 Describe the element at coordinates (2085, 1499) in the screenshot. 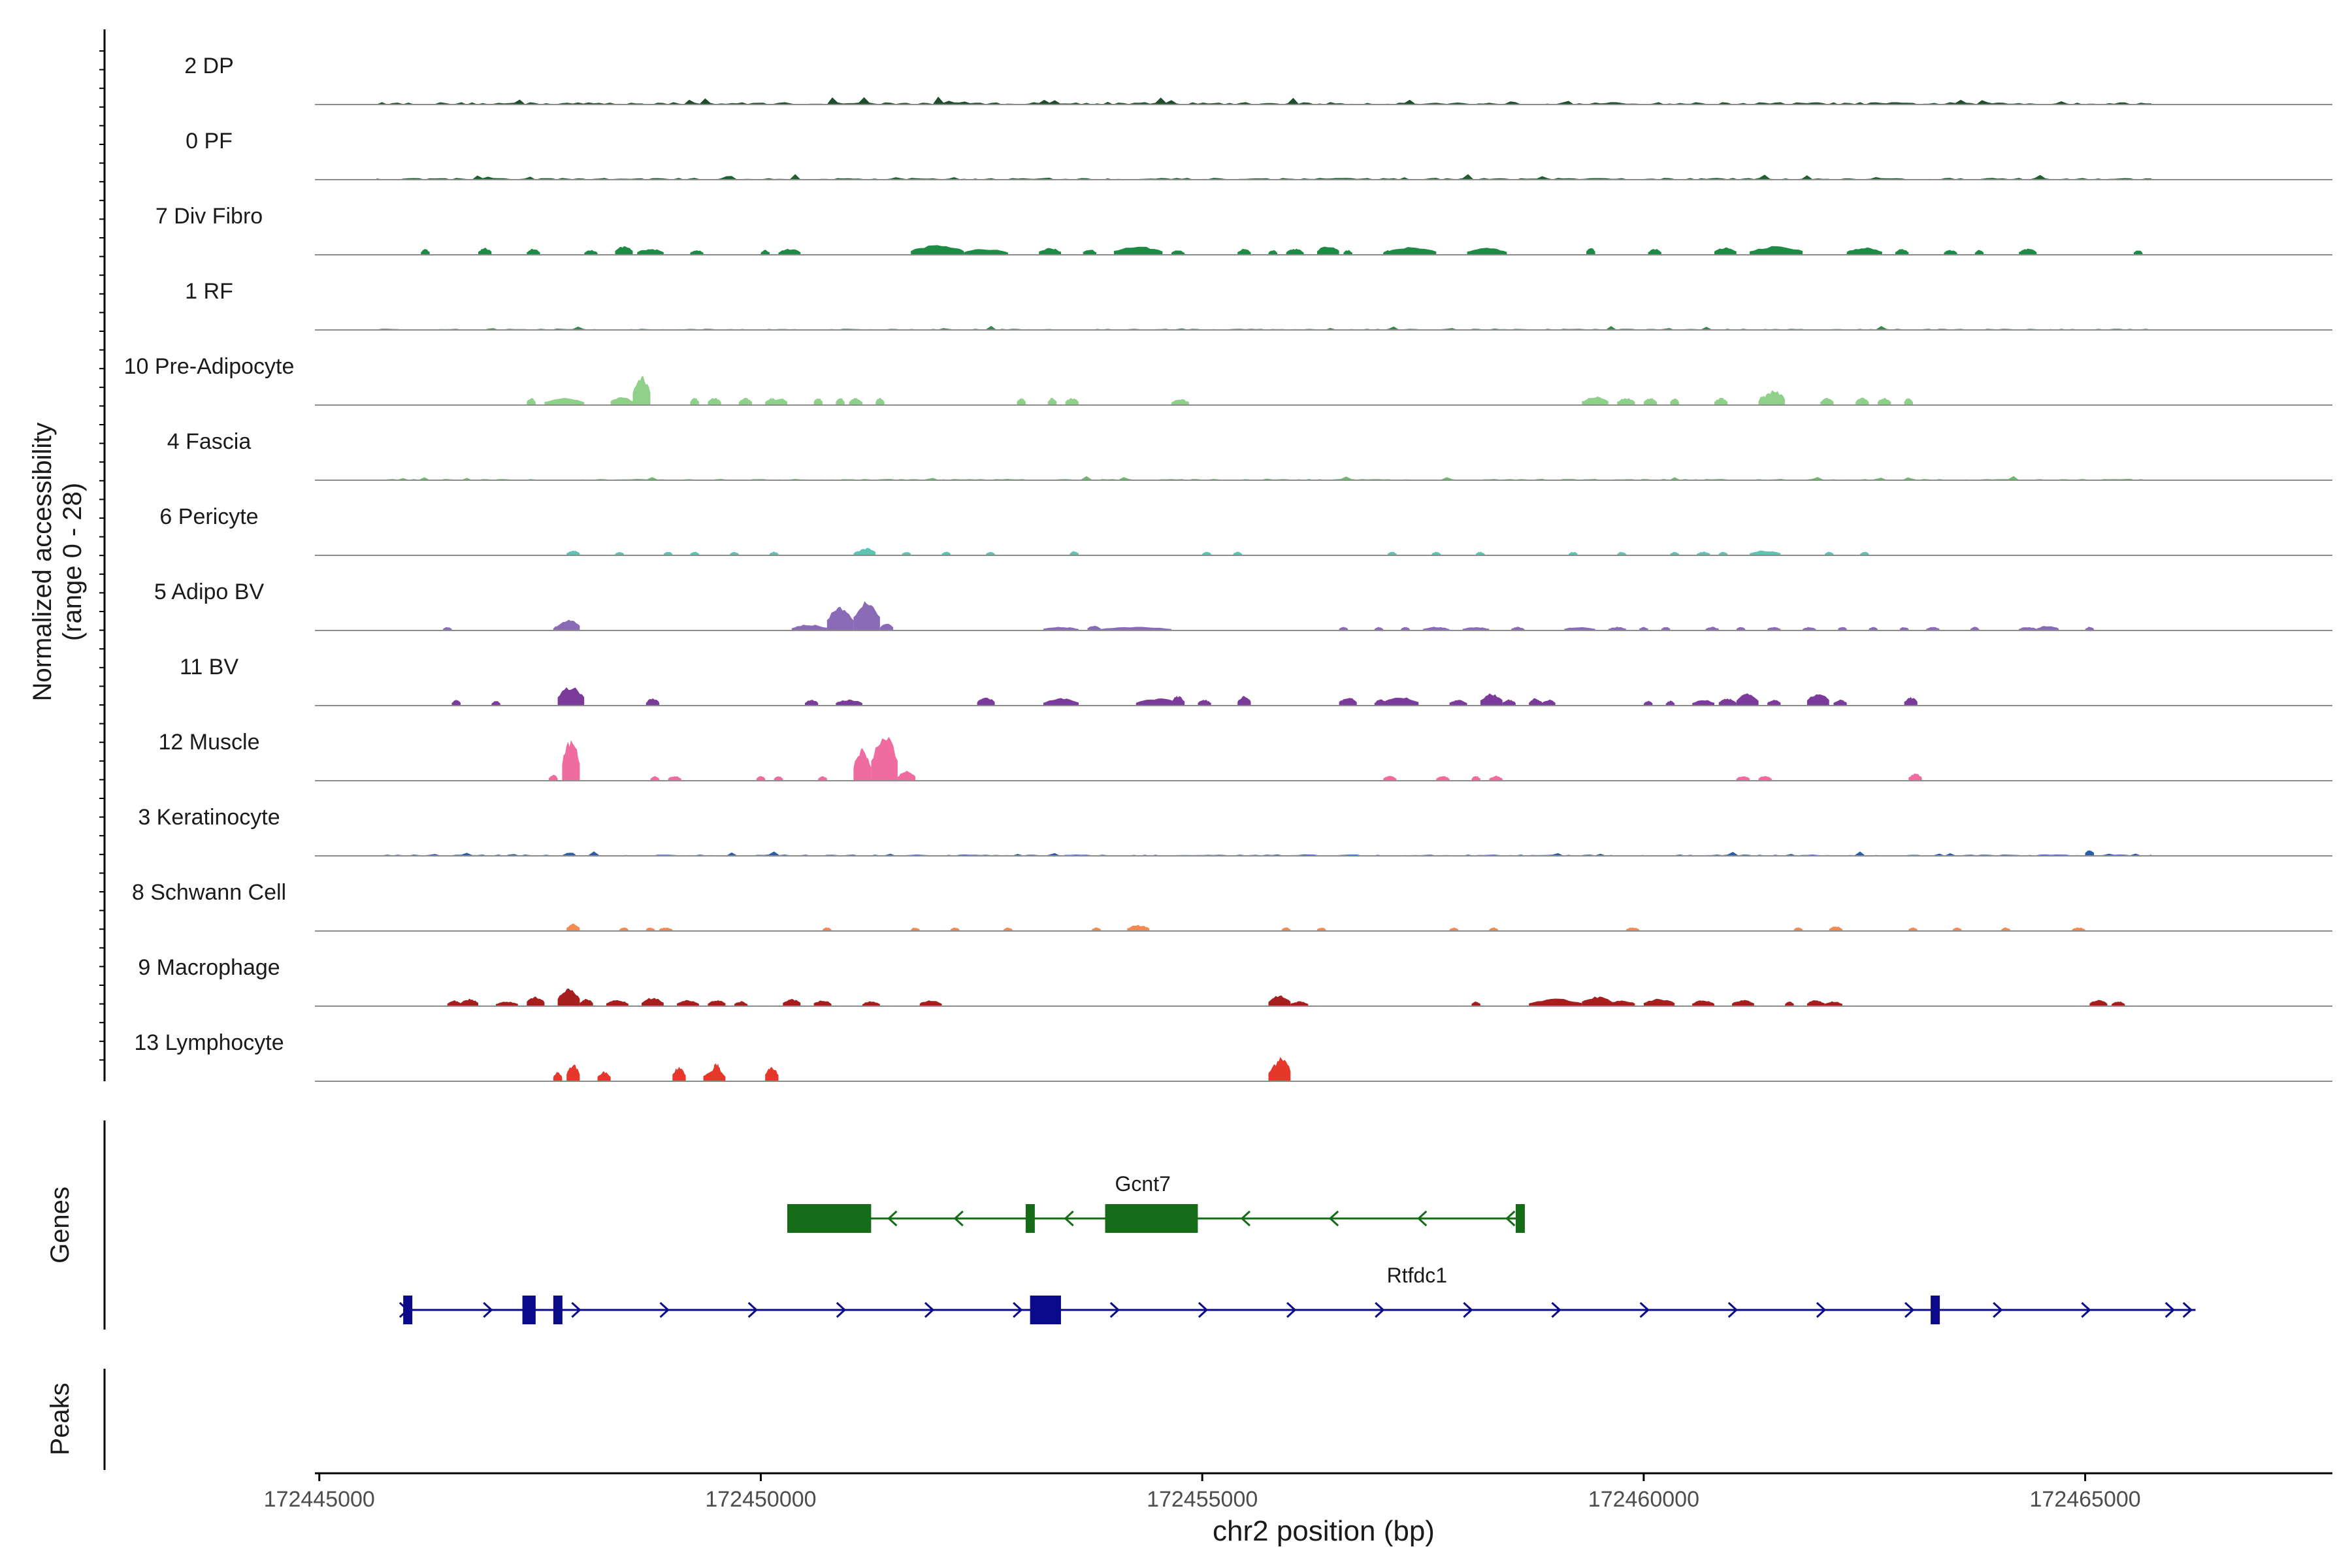

I see `x-tick-label: 172465000` at that location.